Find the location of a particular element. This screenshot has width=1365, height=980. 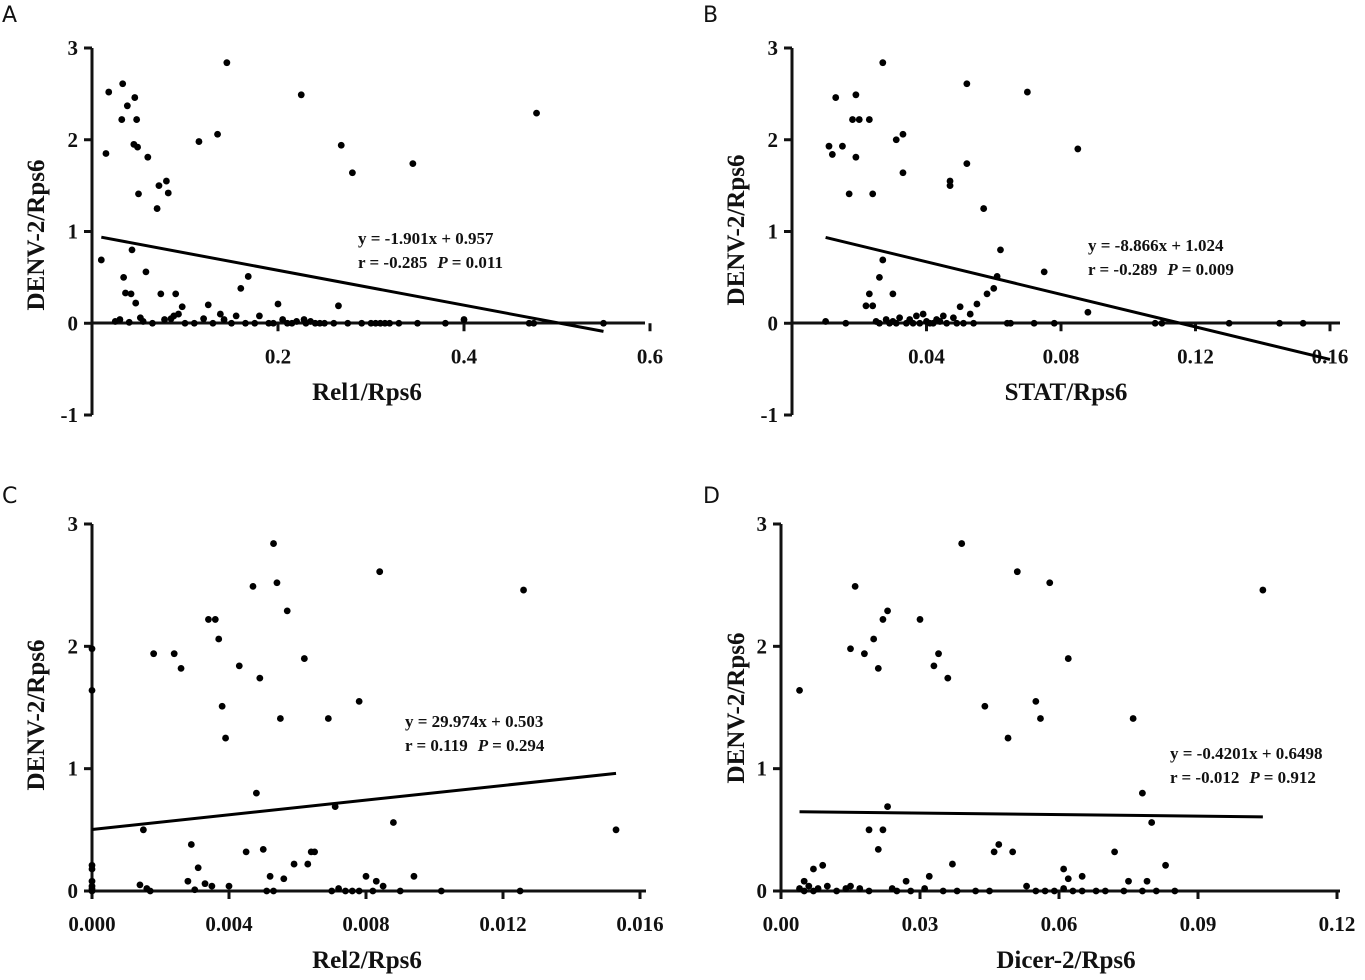

x-tick-label: 0.012 is located at coordinates (502, 924).